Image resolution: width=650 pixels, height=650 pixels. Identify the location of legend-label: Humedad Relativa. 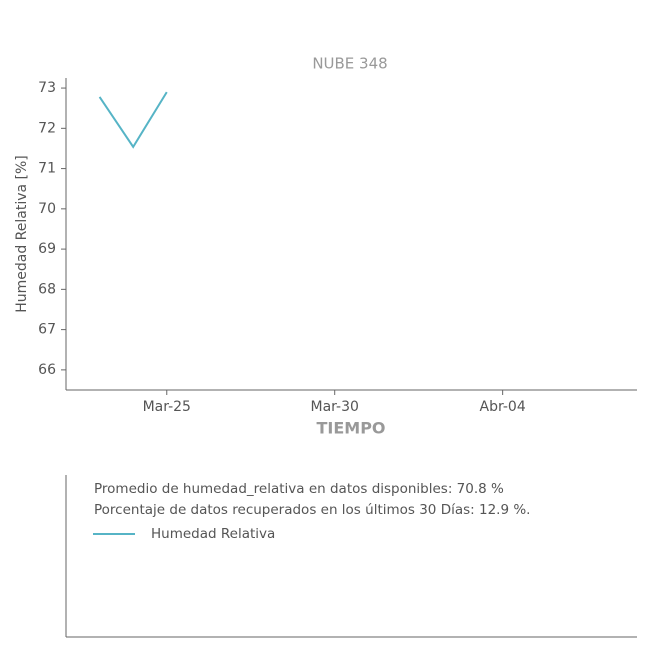
(213, 534).